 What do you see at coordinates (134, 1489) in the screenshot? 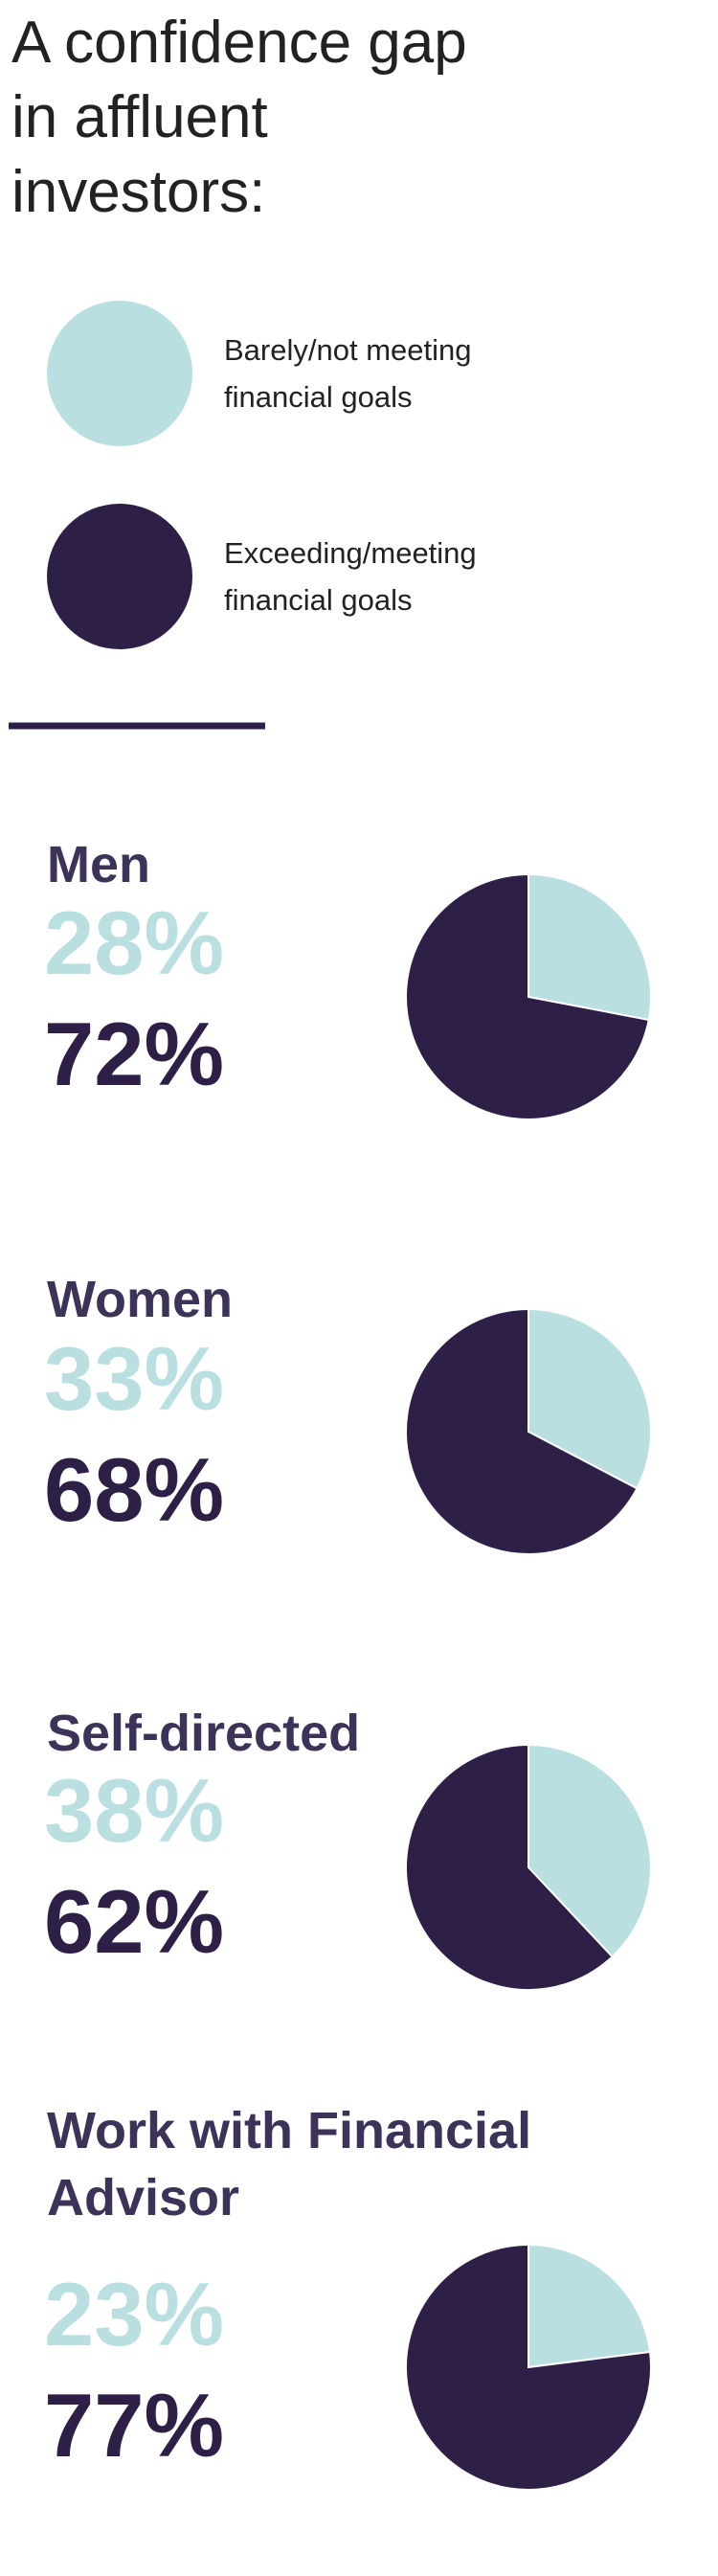
I see `percent-label: 68%` at bounding box center [134, 1489].